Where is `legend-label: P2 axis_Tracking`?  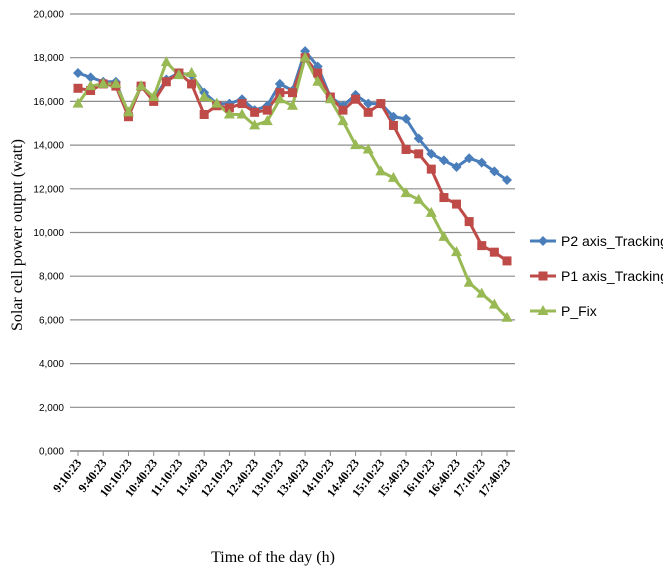
legend-label: P2 axis_Tracking is located at coordinates (612, 241).